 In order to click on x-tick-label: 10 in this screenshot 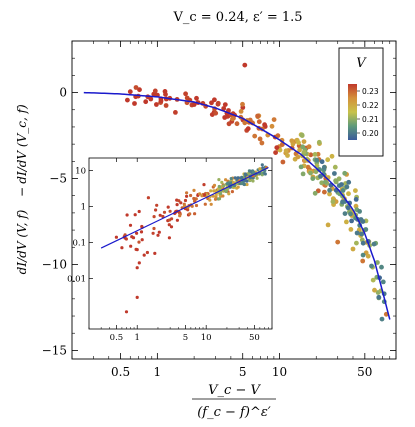, I will do `click(279, 372)`.